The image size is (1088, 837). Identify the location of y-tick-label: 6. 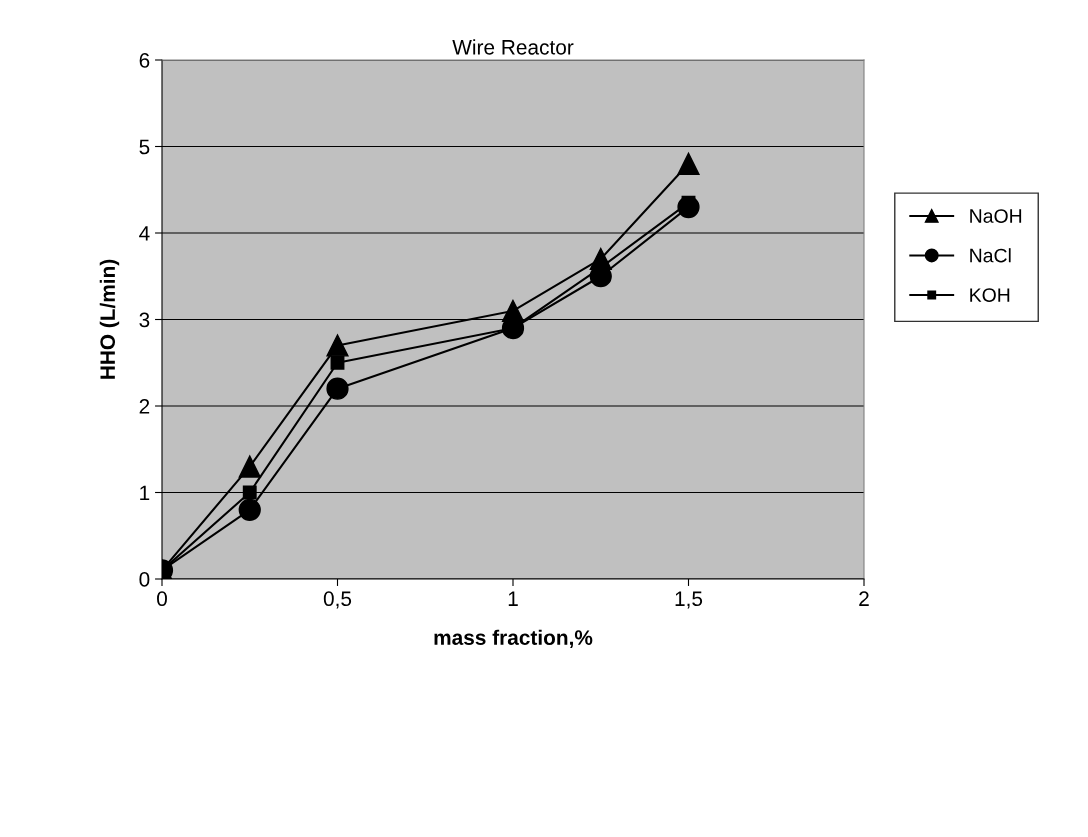
(144, 60).